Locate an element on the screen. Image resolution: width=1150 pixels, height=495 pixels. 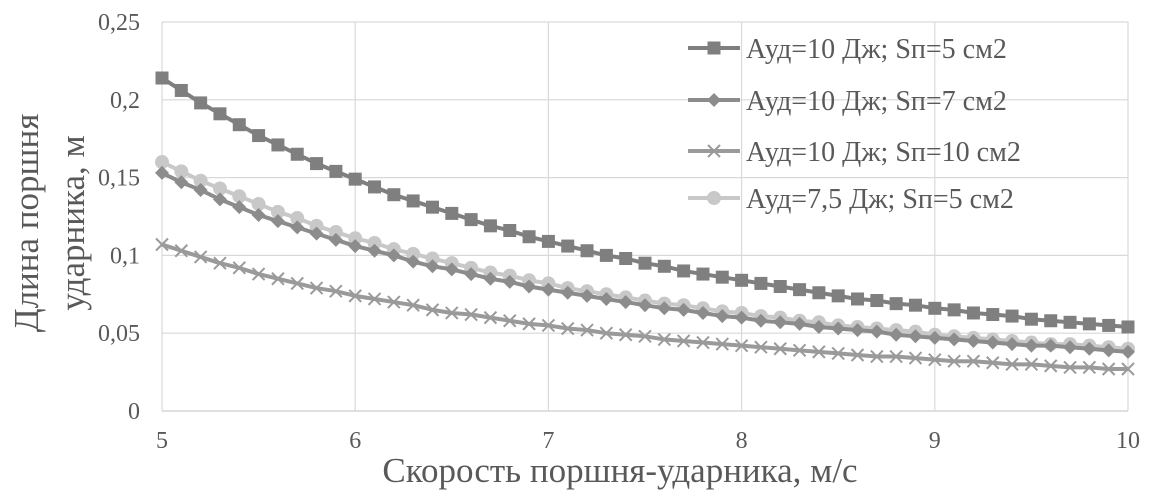
x-tick-label: 6 is located at coordinates (355, 441).